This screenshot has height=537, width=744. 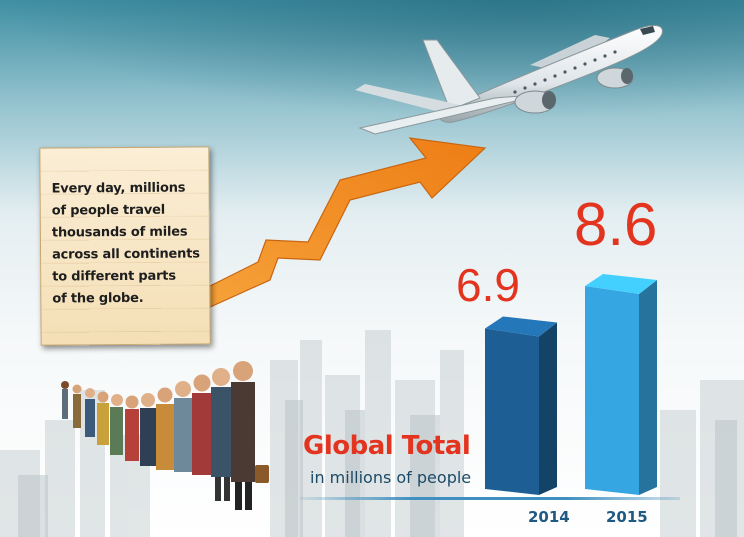 I want to click on airplane-icon, so click(x=509, y=80).